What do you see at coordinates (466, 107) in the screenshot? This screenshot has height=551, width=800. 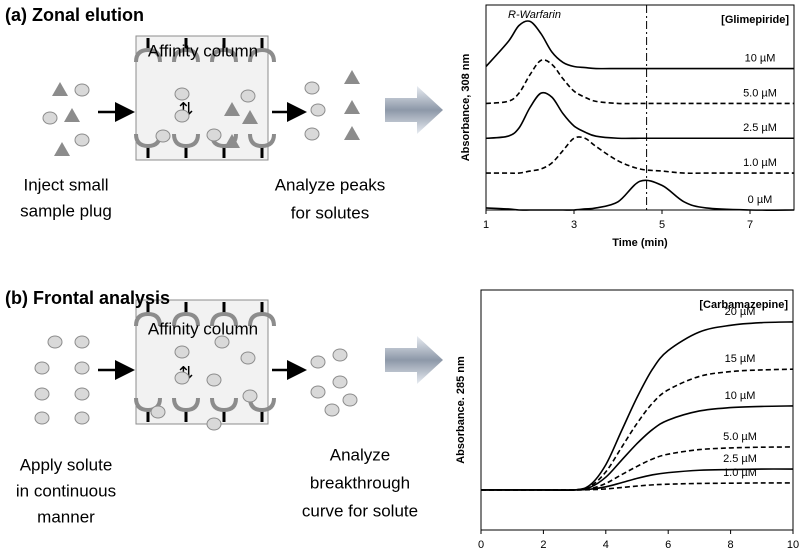 I see `y-axis-label: Absorbance, 308 nm` at bounding box center [466, 107].